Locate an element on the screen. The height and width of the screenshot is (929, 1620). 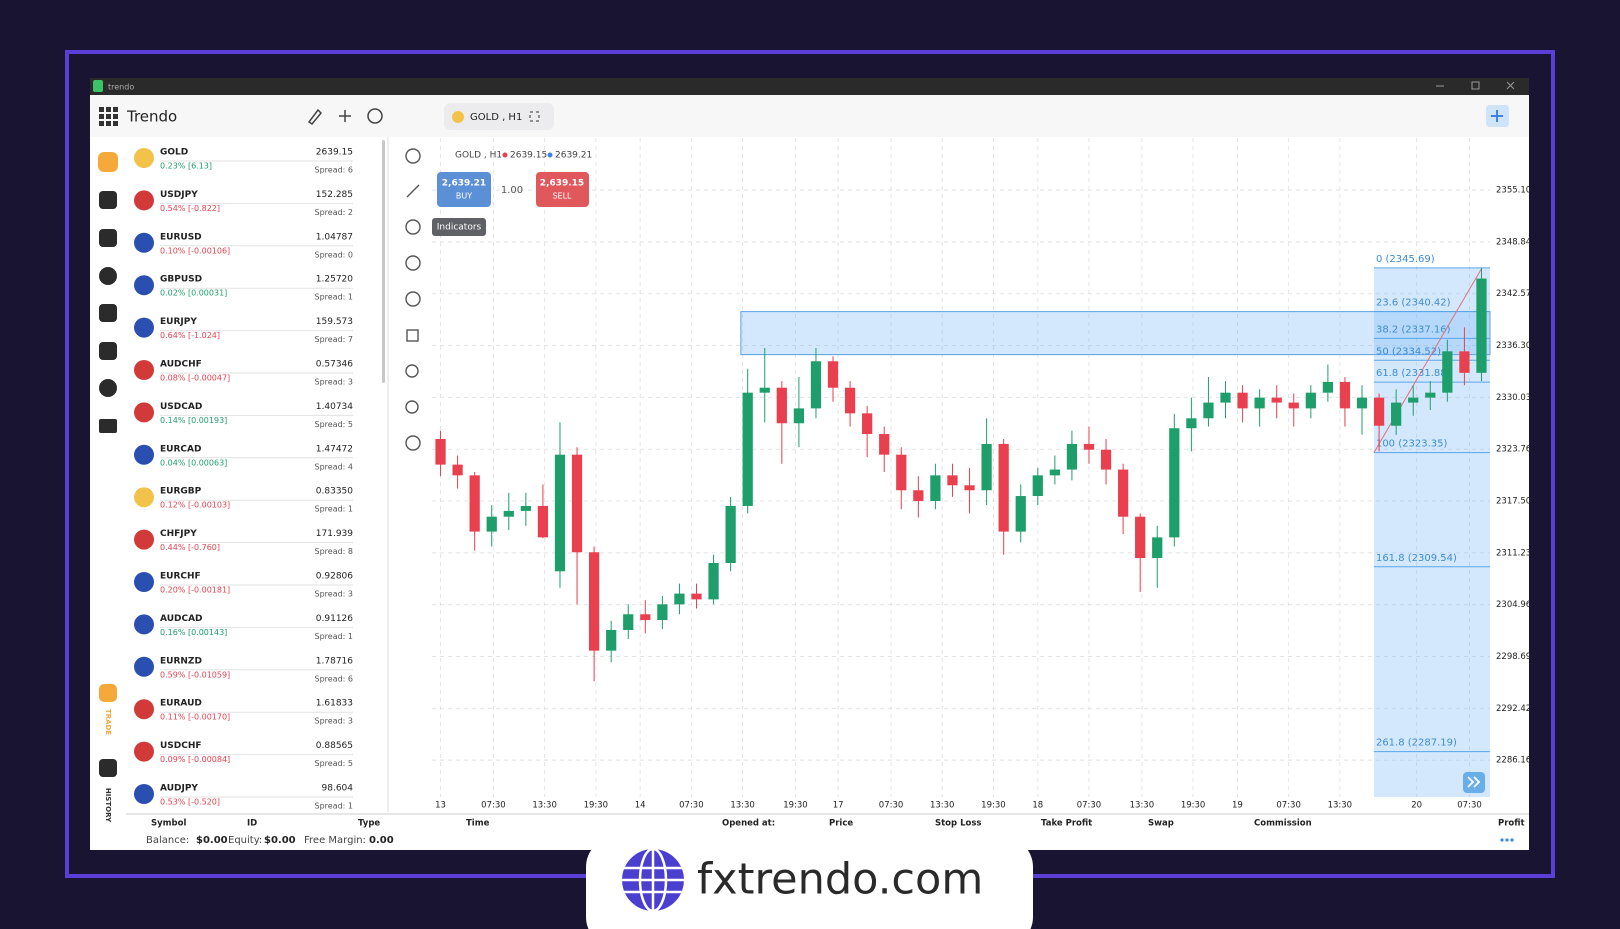
chart-tab is located at coordinates (499, 116).